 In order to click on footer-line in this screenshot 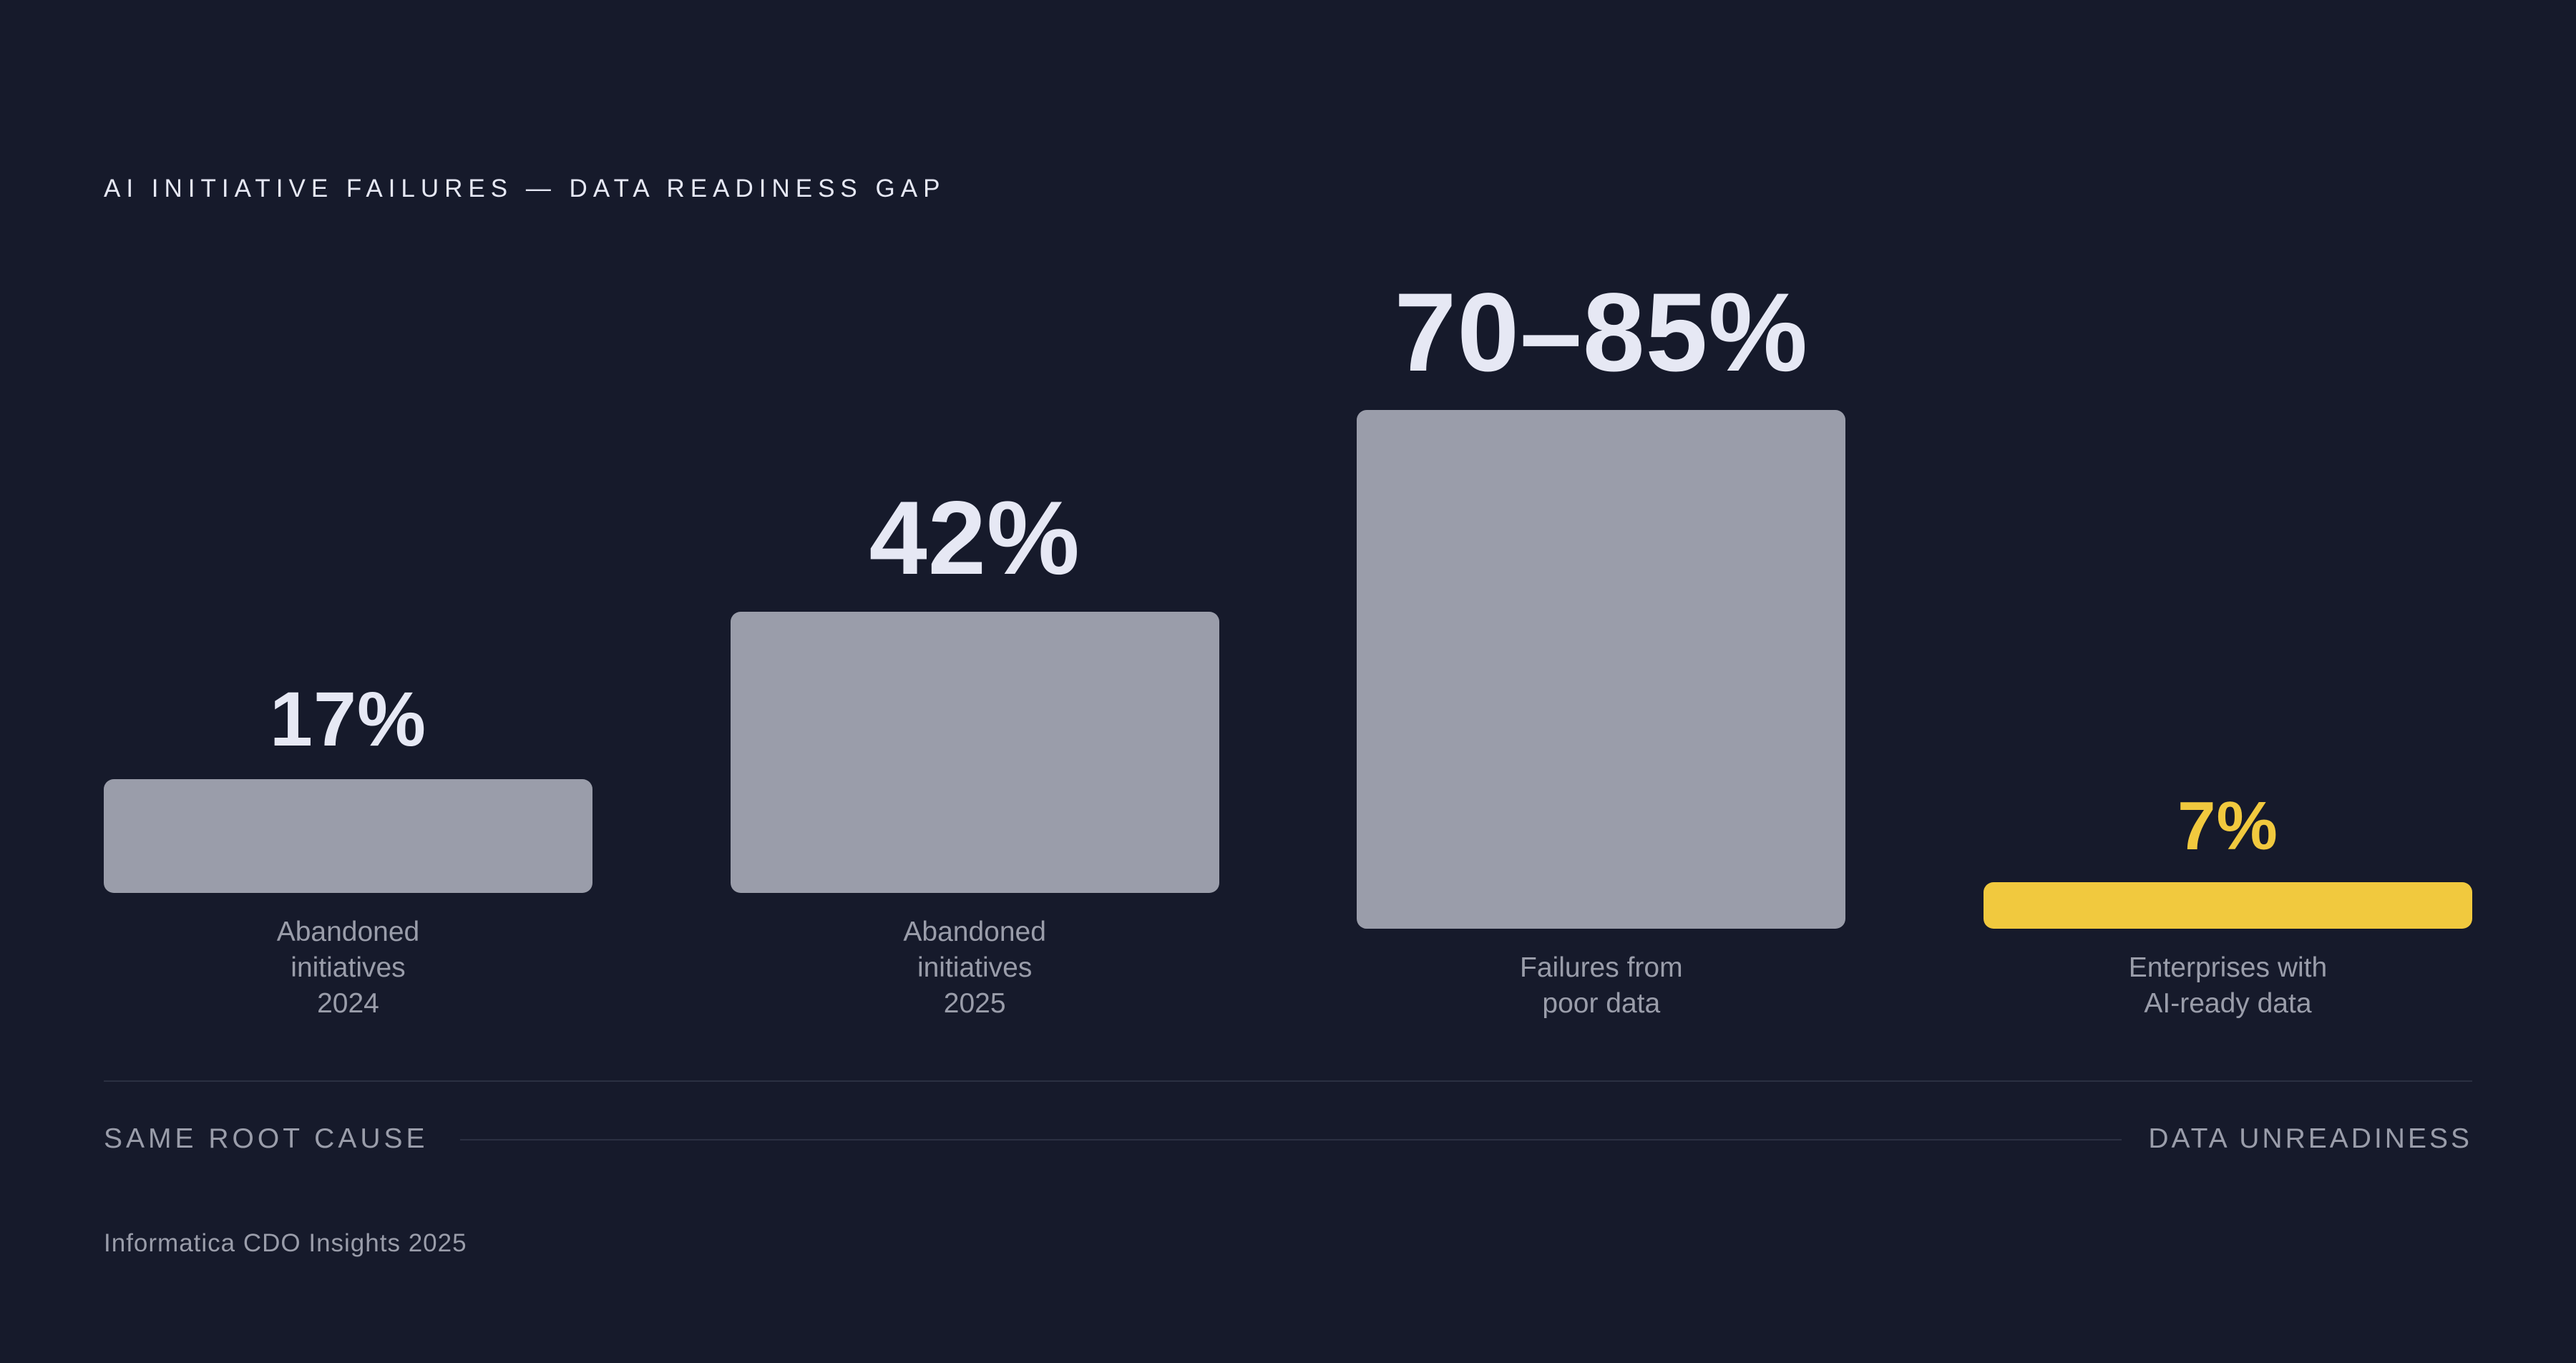, I will do `click(1291, 1139)`.